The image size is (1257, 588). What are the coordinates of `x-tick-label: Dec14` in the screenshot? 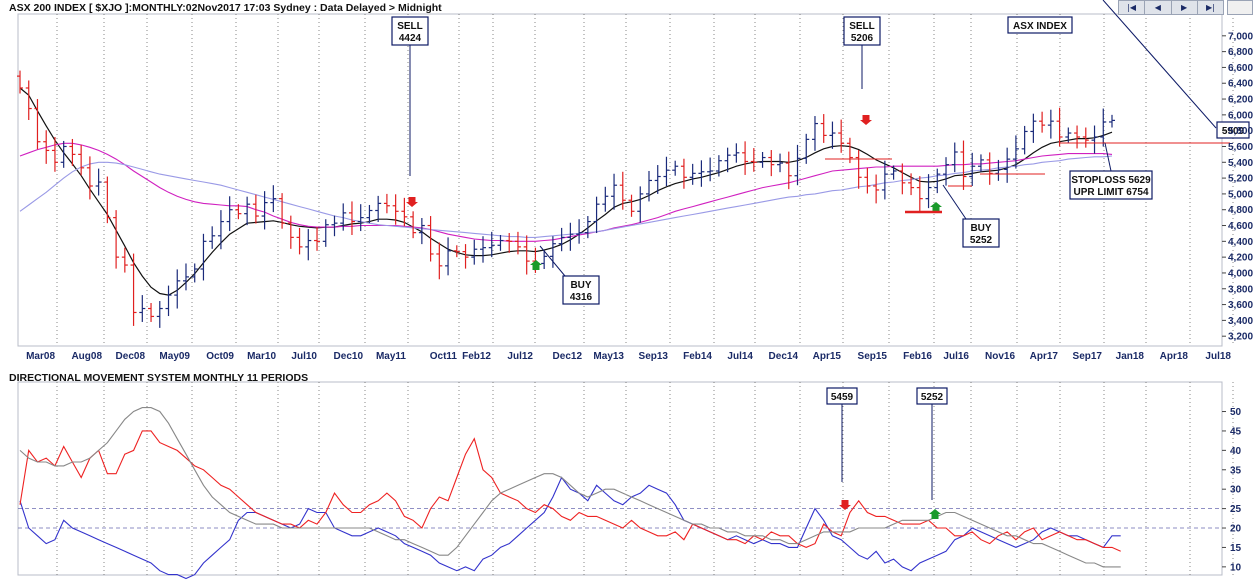 It's located at (784, 356).